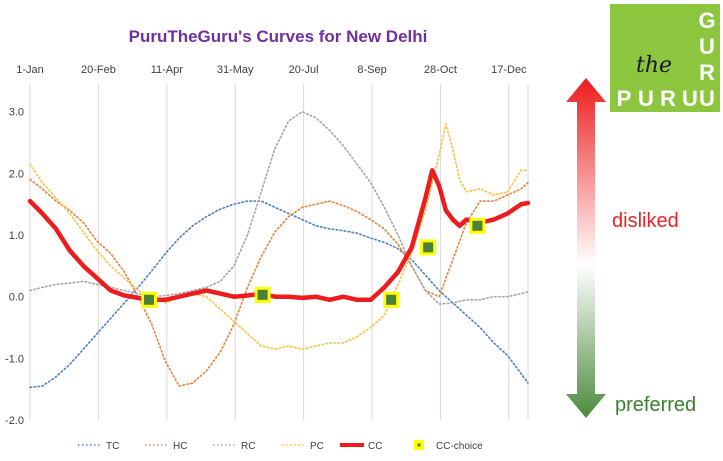 The width and height of the screenshot is (723, 461). I want to click on legend-label-cc-choice: CC-choice, so click(459, 446).